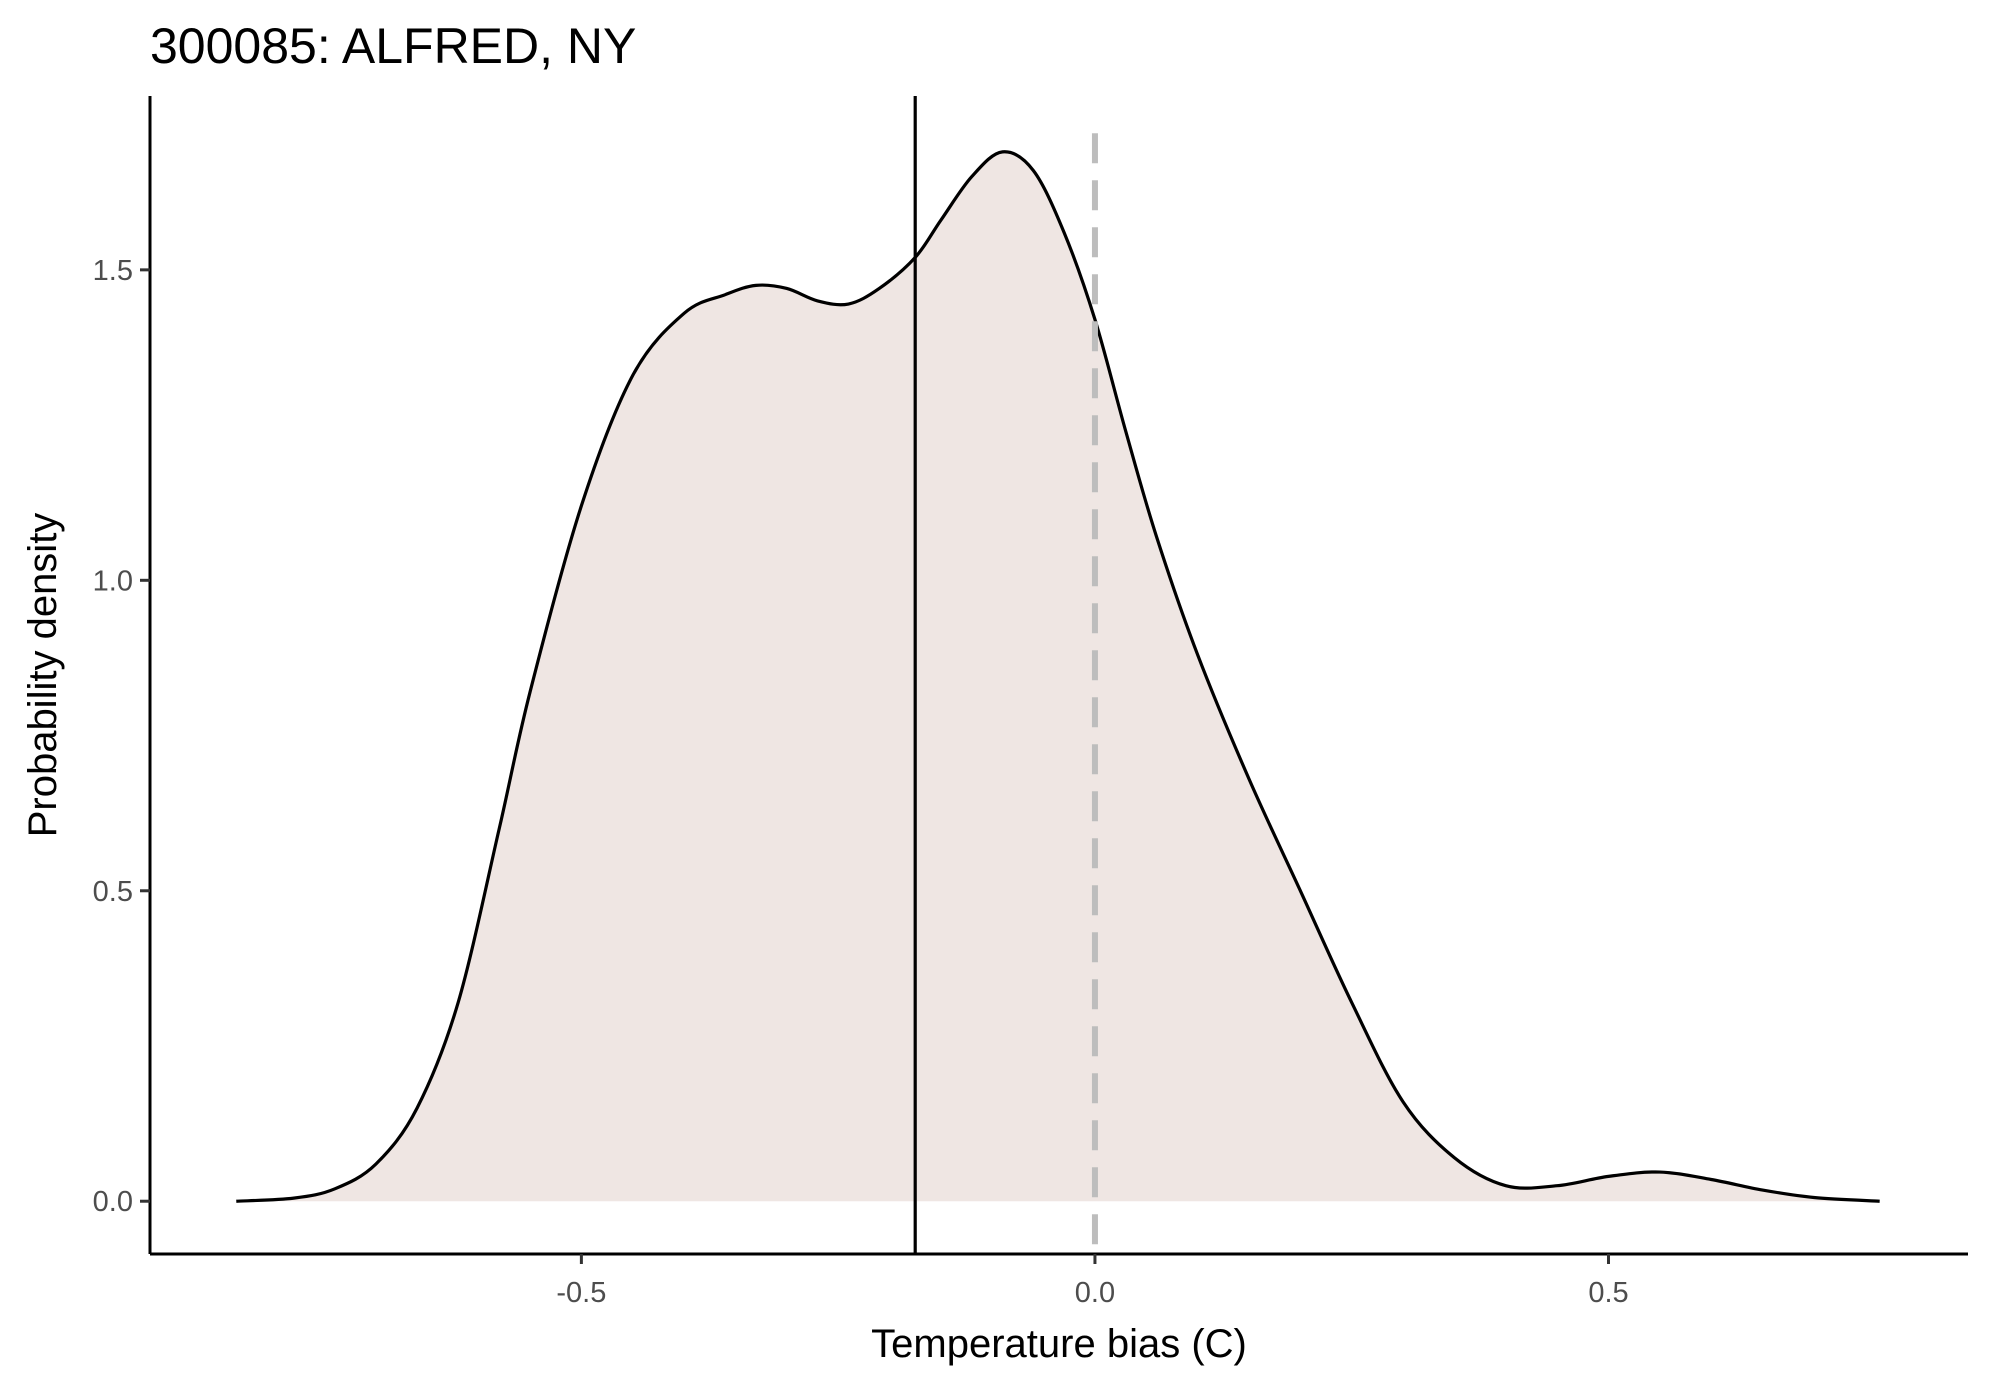  I want to click on x-tick-label: 0.5, so click(1608, 1293).